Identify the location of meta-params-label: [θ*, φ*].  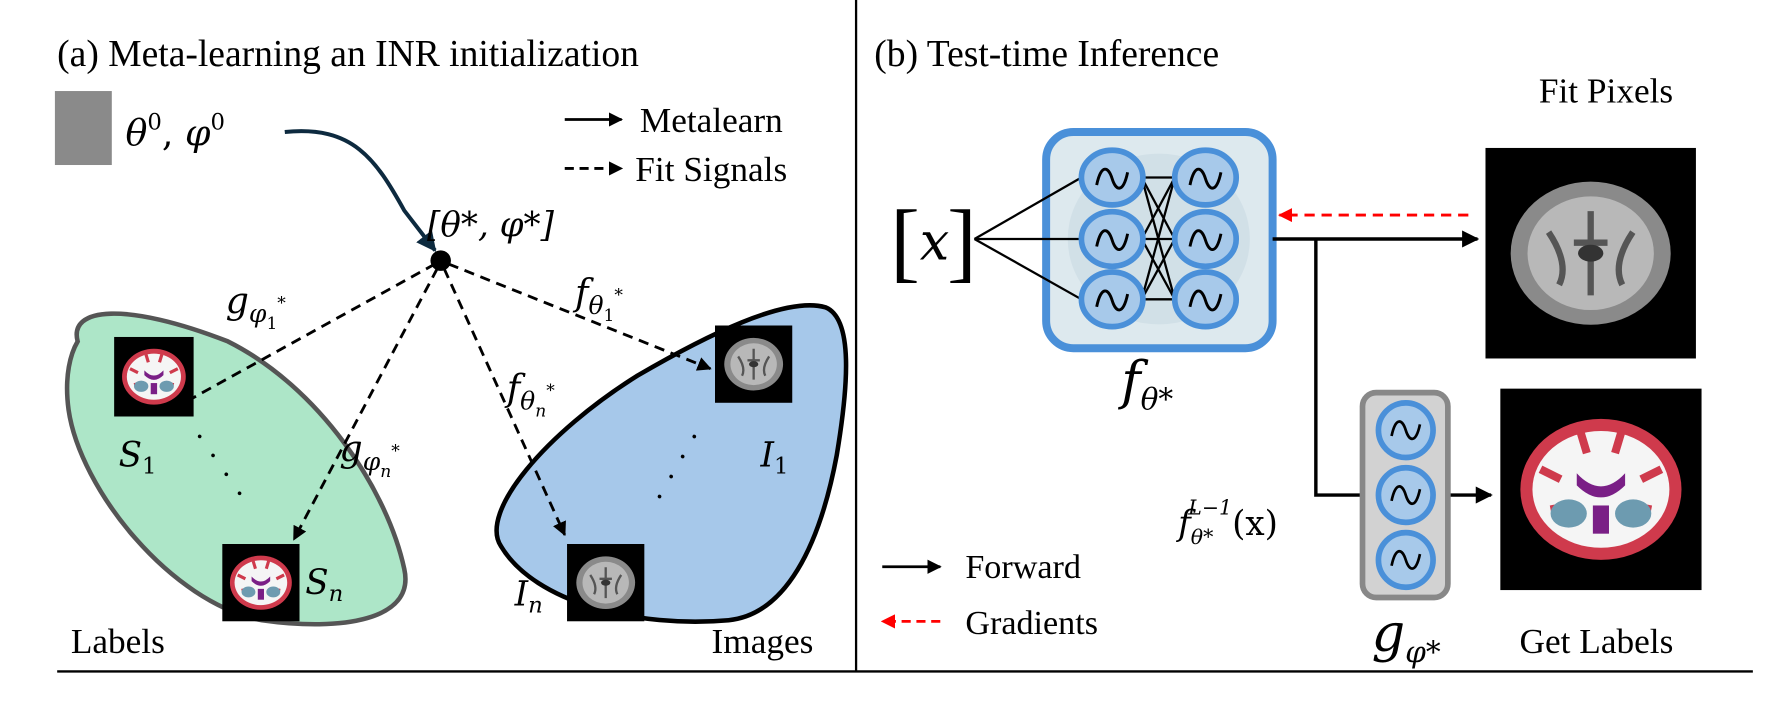
(491, 226).